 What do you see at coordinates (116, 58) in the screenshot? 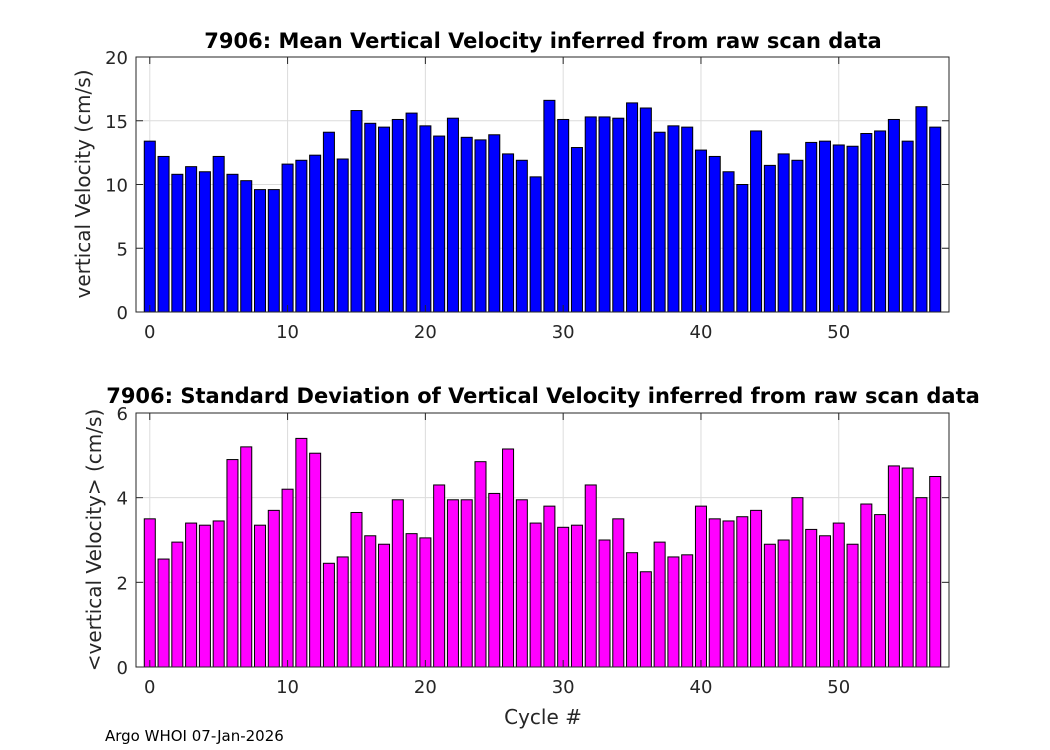
I see `mean-y-tick-label: 20` at bounding box center [116, 58].